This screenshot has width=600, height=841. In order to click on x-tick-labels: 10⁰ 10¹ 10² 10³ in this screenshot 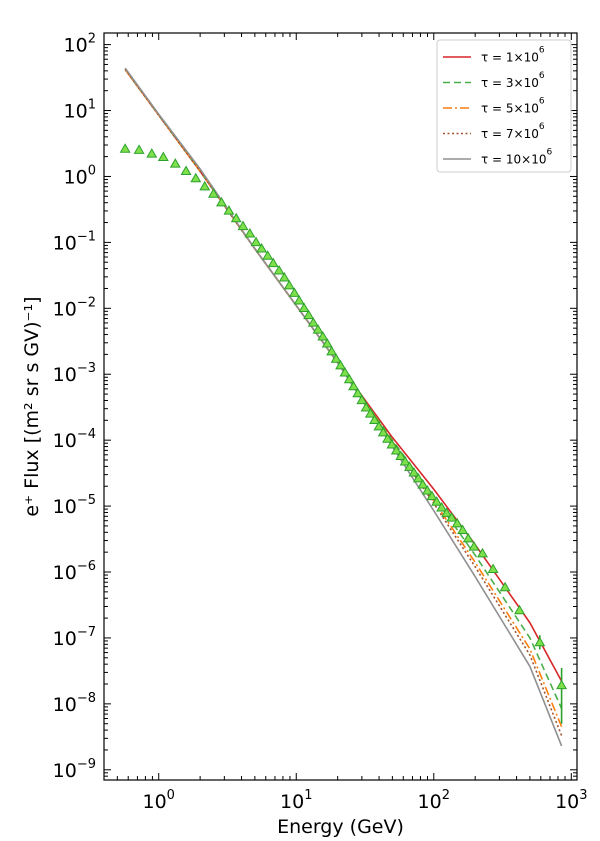, I will do `click(364, 800)`.